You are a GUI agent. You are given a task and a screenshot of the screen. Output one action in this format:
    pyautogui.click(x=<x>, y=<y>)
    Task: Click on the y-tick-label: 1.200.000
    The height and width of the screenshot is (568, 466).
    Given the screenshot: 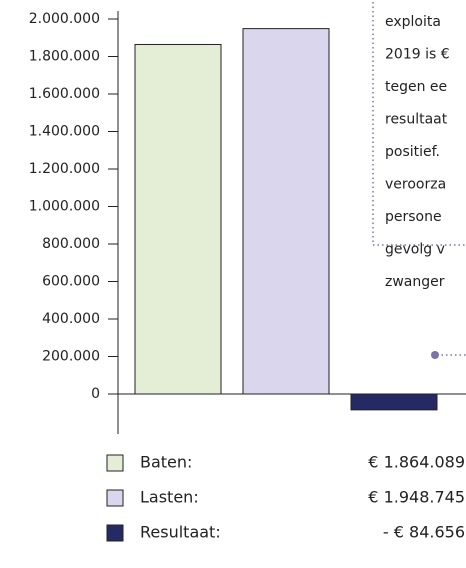 What is the action you would take?
    pyautogui.click(x=64, y=169)
    